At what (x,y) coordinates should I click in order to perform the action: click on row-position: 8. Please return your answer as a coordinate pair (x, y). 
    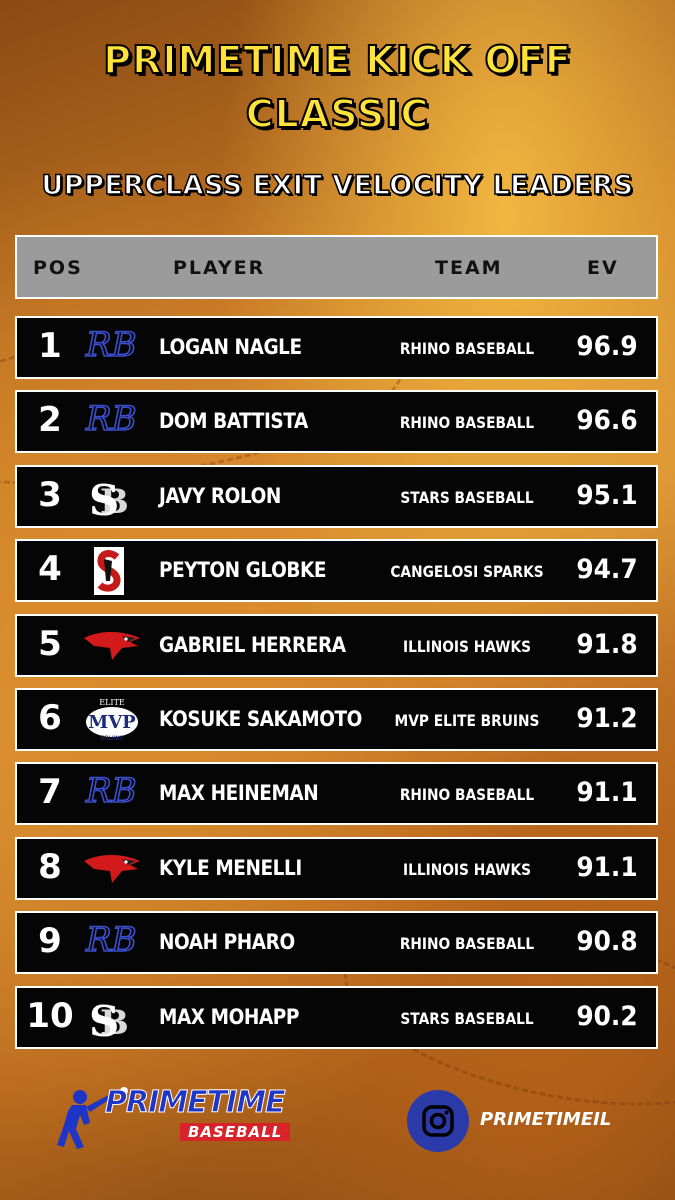
    Looking at the image, I should click on (50, 866).